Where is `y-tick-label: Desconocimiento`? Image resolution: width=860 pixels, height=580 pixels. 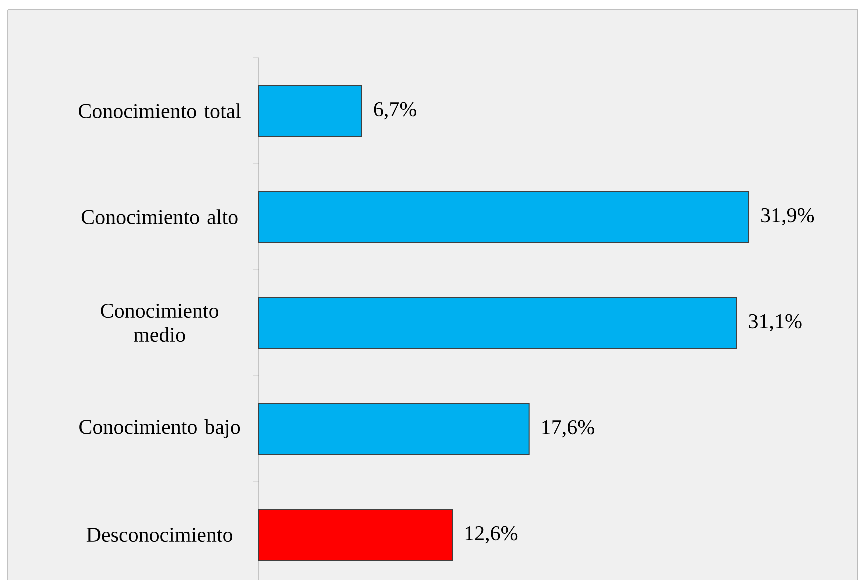
y-tick-label: Desconocimiento is located at coordinates (159, 535).